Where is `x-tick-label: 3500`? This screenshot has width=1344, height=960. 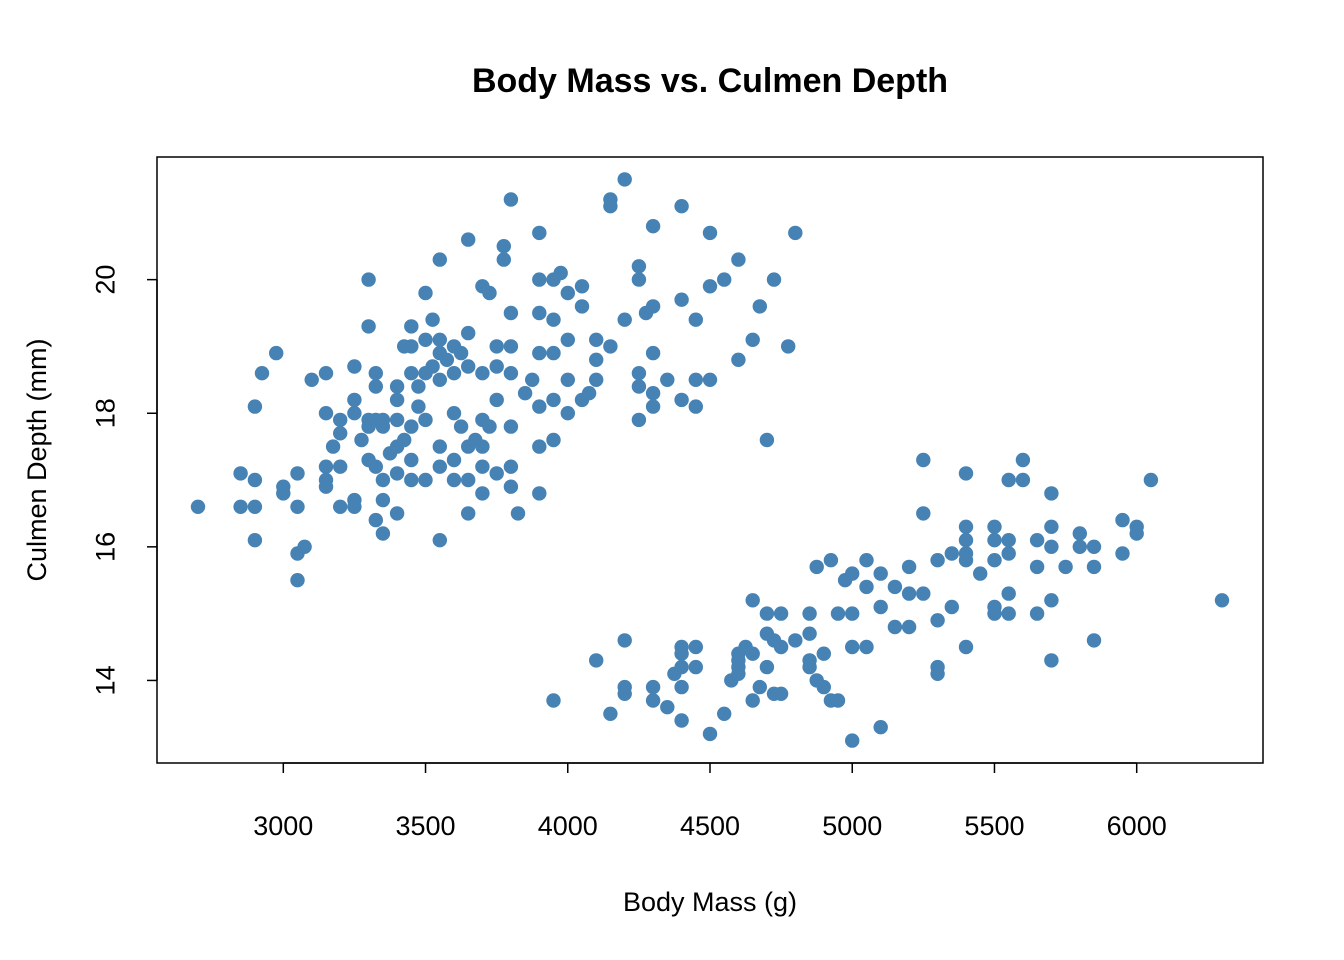 x-tick-label: 3500 is located at coordinates (425, 826).